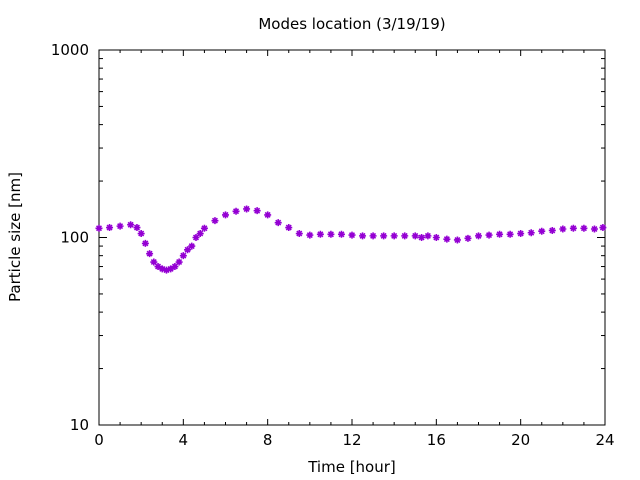 The image size is (640, 480). What do you see at coordinates (184, 440) in the screenshot?
I see `x-tick-label: 4` at bounding box center [184, 440].